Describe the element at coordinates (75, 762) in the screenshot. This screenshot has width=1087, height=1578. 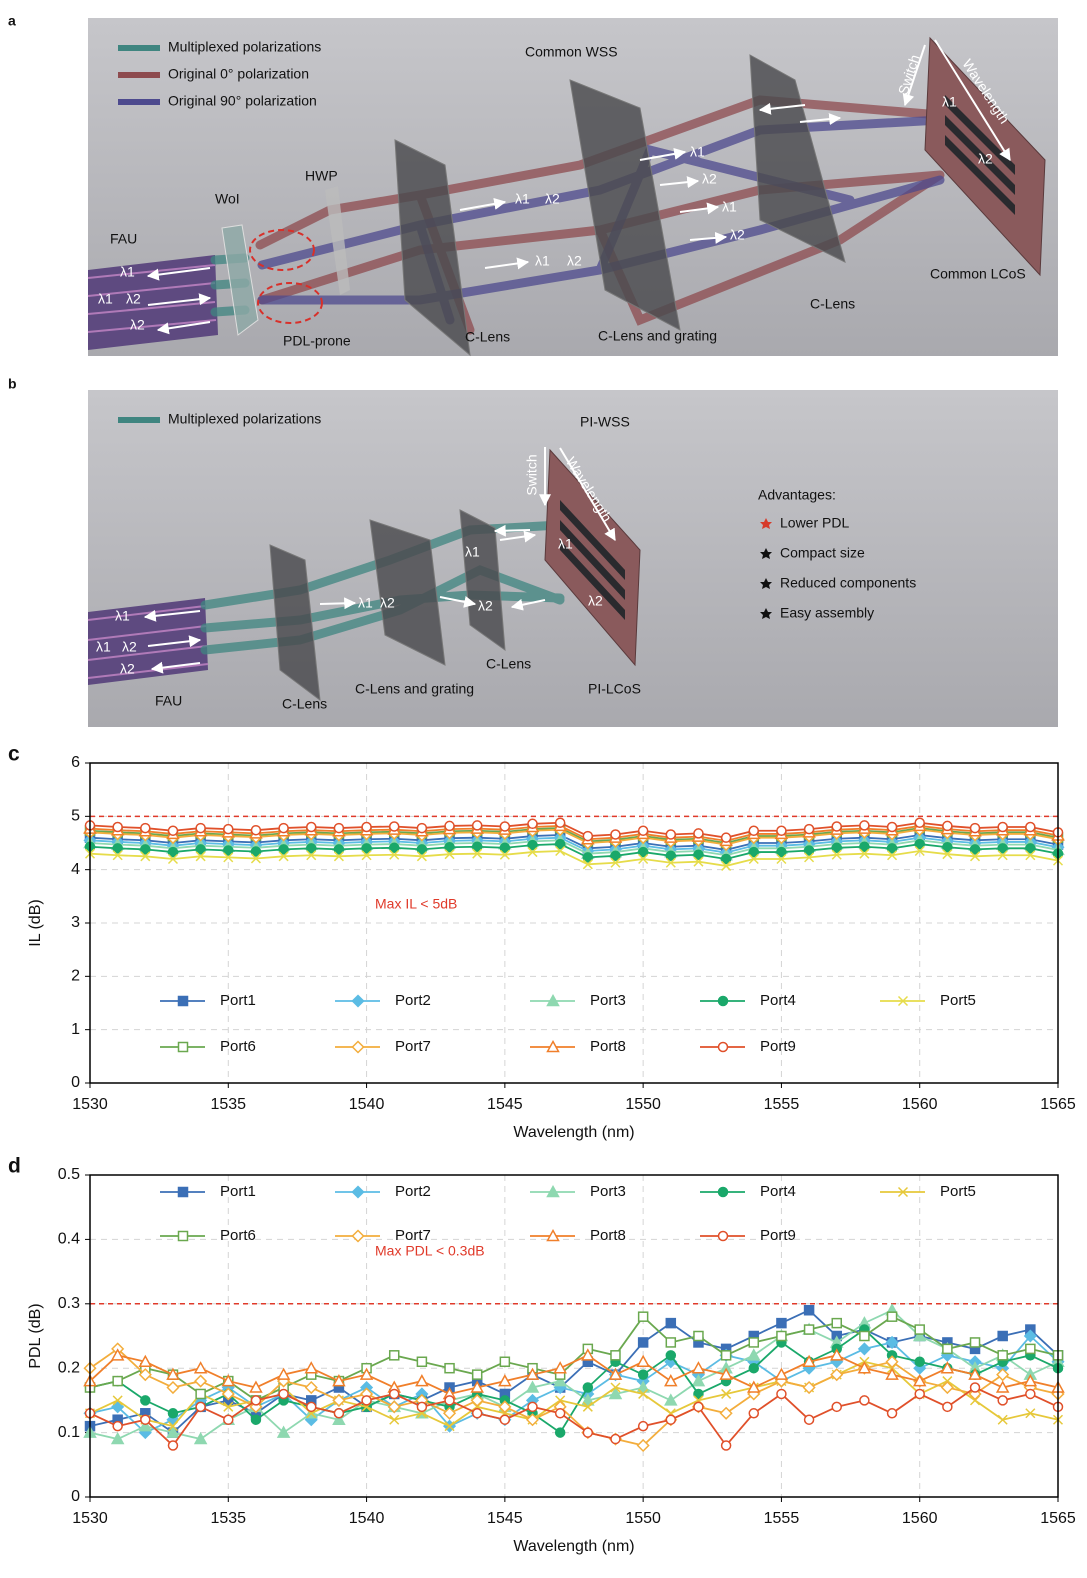
I see `y-tick-label: 6` at that location.